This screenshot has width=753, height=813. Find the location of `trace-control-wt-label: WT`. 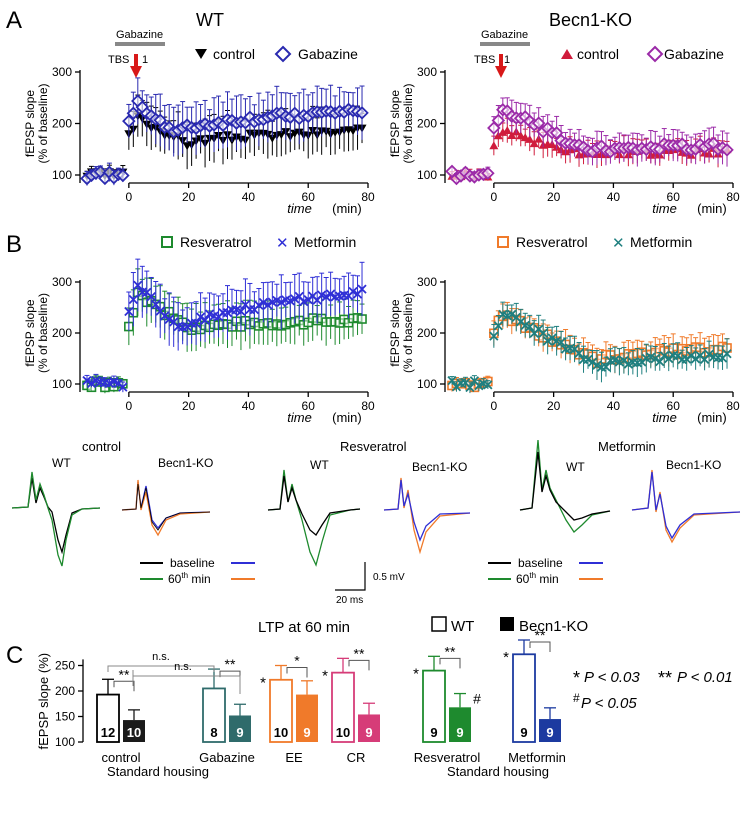

trace-control-wt-label: WT is located at coordinates (61, 463).